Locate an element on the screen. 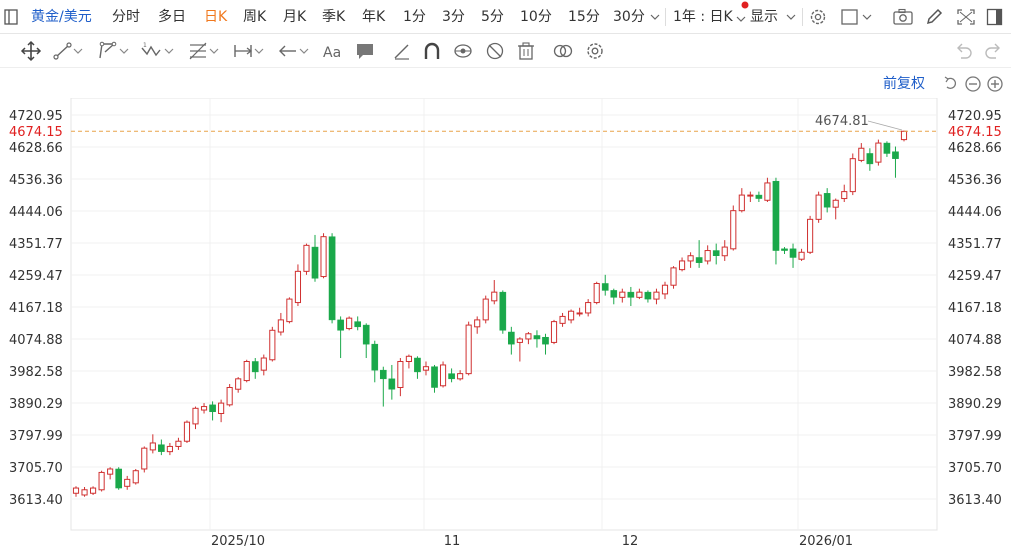 This screenshot has width=1011, height=549. reset-icon is located at coordinates (950, 83).